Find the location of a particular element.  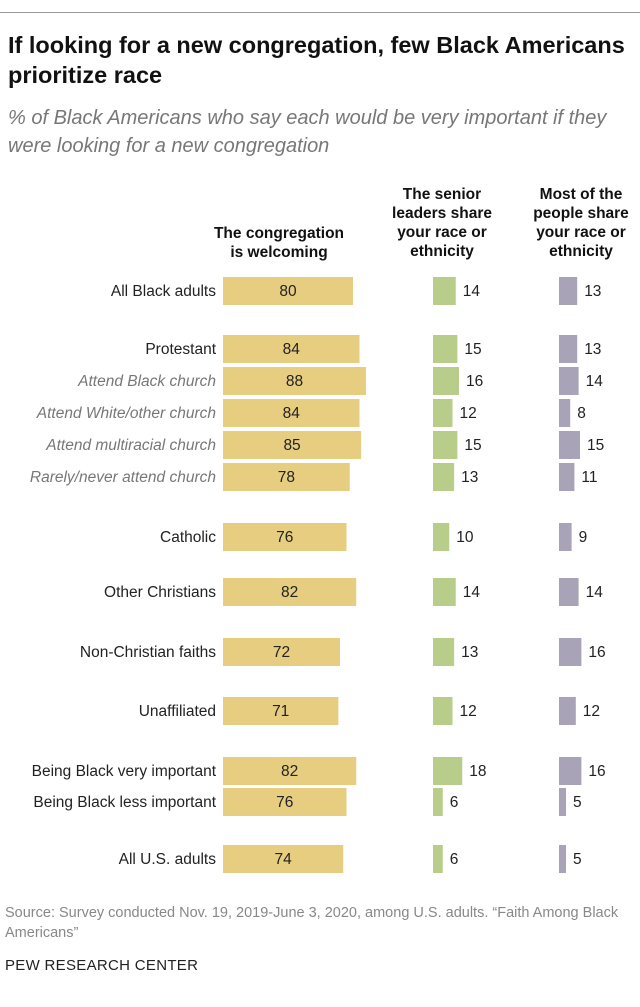

value-label-leaders: 10 is located at coordinates (465, 537).